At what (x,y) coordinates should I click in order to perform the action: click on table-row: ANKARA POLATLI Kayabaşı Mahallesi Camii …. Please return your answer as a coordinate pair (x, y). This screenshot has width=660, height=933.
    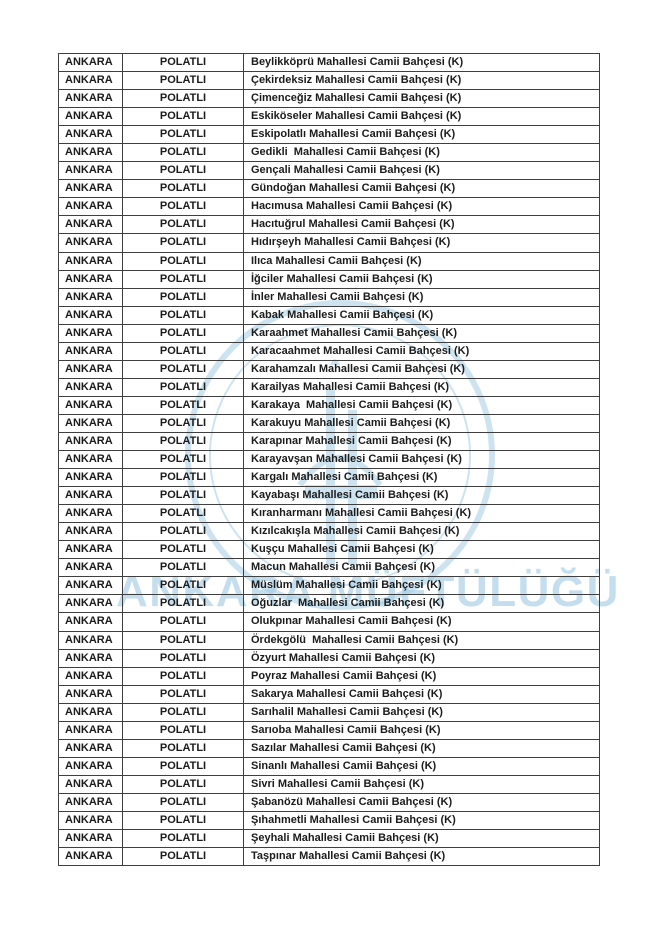
    Looking at the image, I should click on (329, 496).